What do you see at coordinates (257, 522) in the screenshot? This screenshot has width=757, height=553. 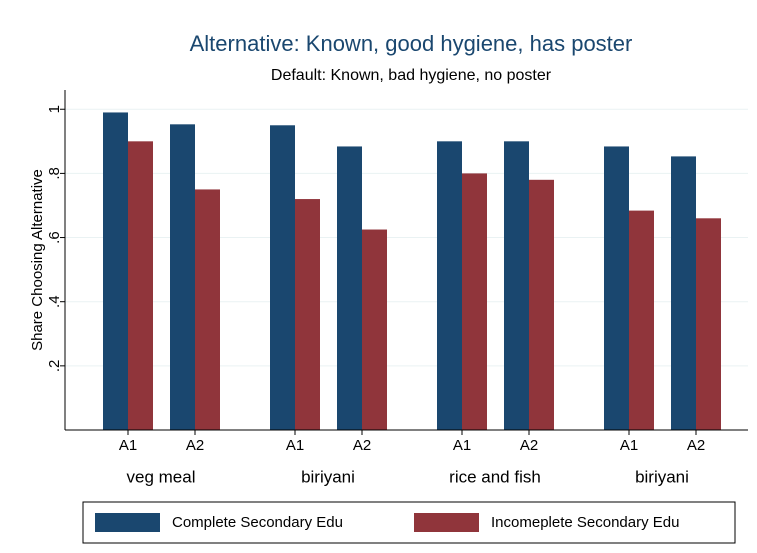 I see `legend-label: Complete Secondary Edu` at bounding box center [257, 522].